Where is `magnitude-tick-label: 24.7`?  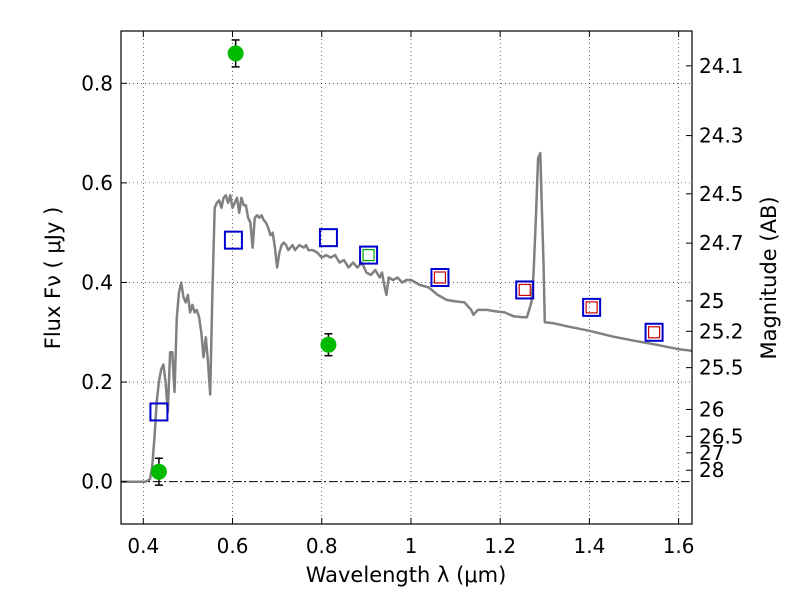
magnitude-tick-label: 24.7 is located at coordinates (721, 243).